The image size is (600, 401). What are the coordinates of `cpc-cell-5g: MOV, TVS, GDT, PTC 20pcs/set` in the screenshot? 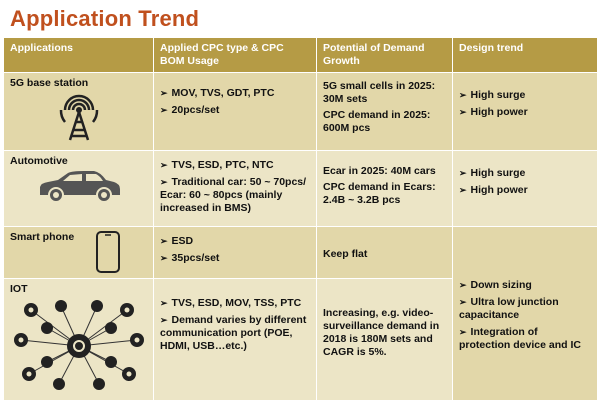 It's located at (235, 111).